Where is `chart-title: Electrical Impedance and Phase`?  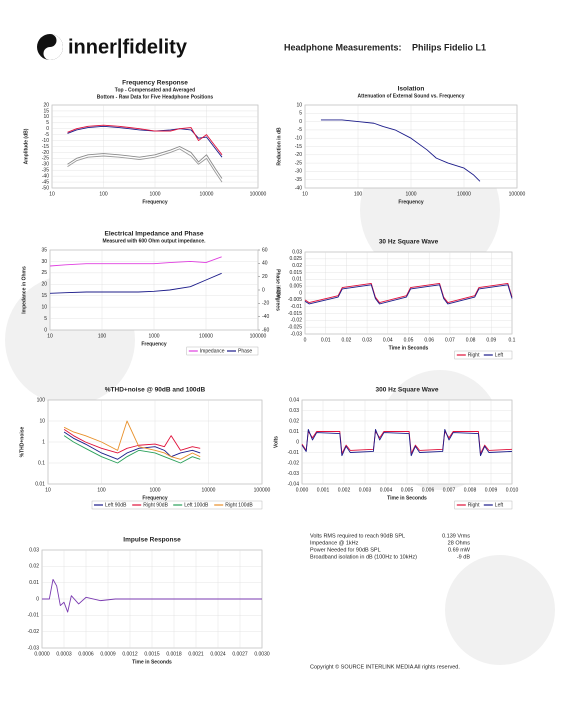 chart-title: Electrical Impedance and Phase is located at coordinates (154, 234).